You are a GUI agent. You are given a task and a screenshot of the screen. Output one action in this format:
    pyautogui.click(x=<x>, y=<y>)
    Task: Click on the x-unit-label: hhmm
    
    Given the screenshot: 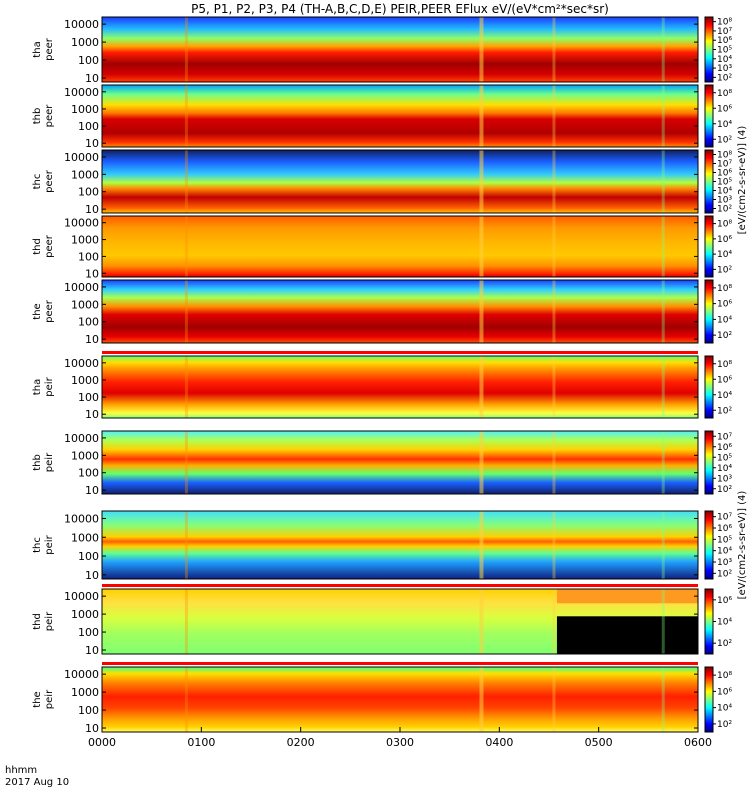 What is the action you would take?
    pyautogui.click(x=21, y=770)
    